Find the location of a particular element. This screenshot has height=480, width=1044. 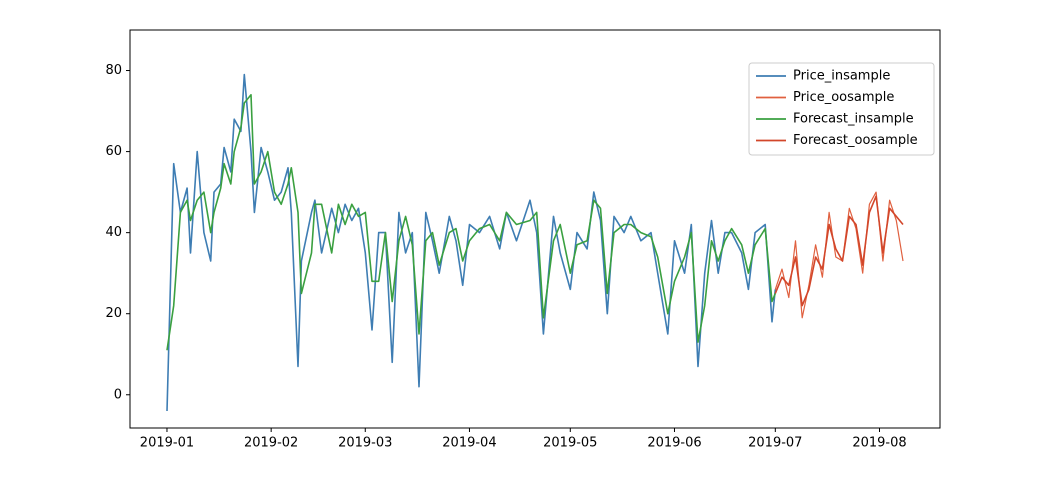

x-tick-label: 2019-07 is located at coordinates (775, 443).